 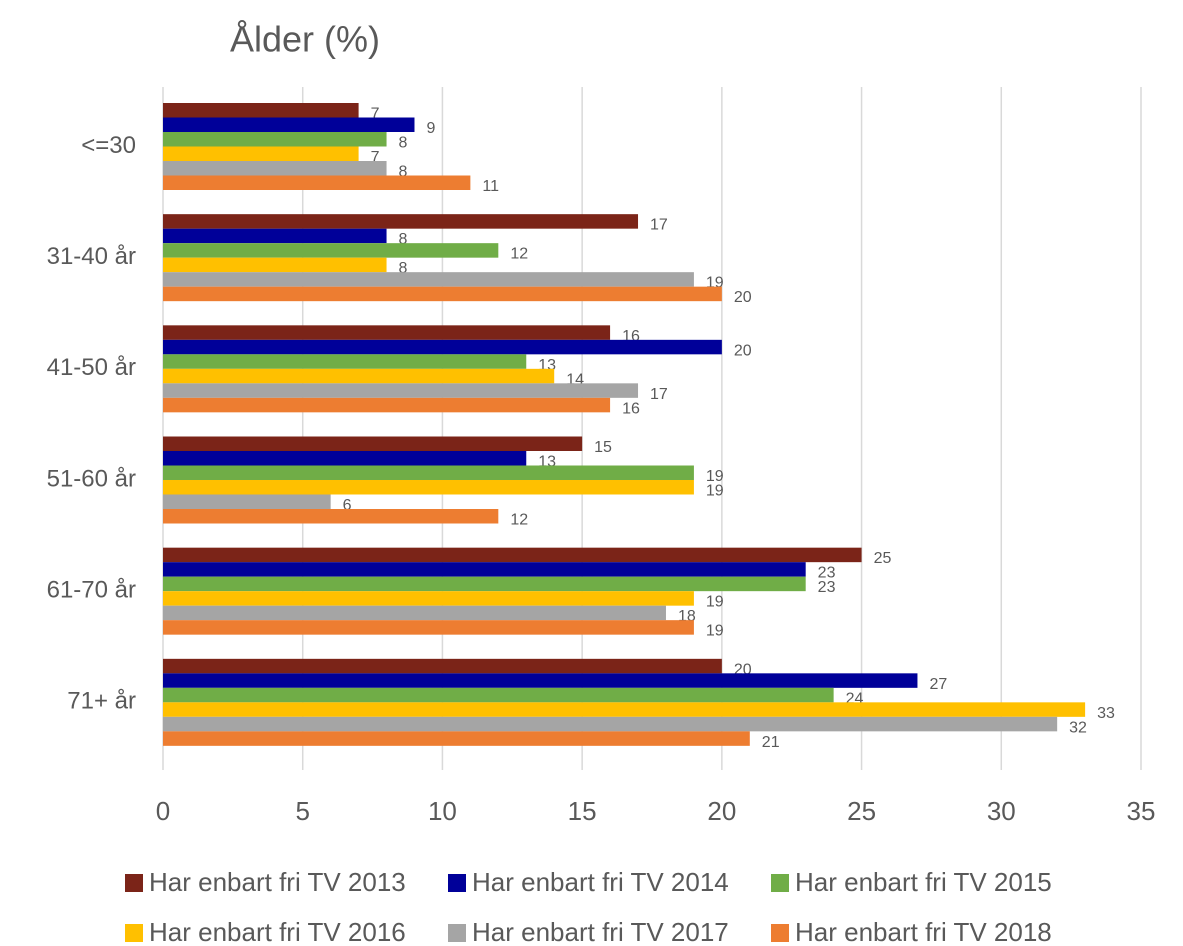 What do you see at coordinates (631, 408) in the screenshot?
I see `data-label: 16` at bounding box center [631, 408].